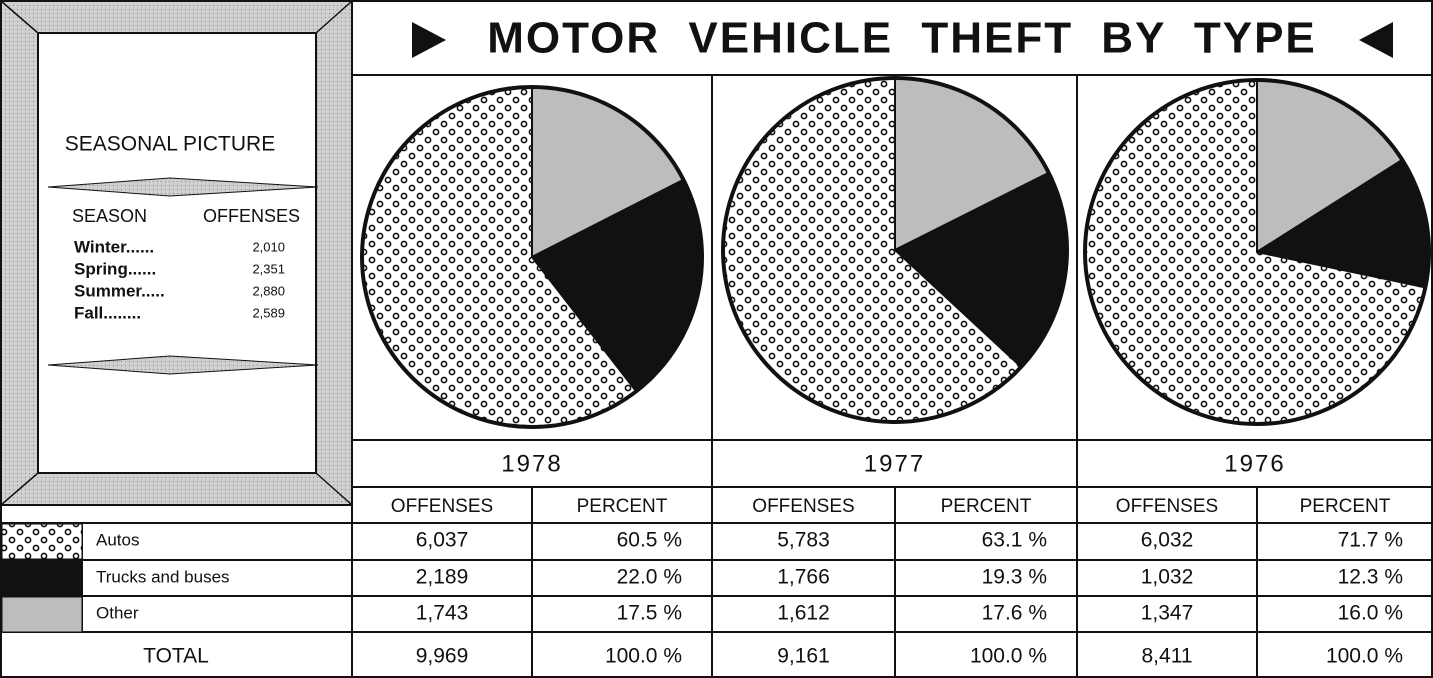 This screenshot has width=1433, height=678. I want to click on percent-cell: 71.7 %, so click(1370, 540).